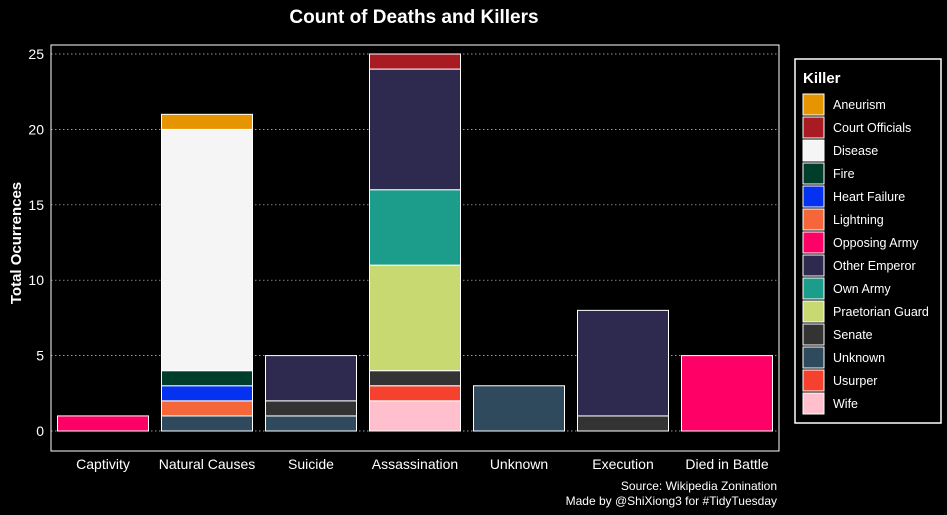  Describe the element at coordinates (671, 501) in the screenshot. I see `caption-credit: Made by @ShiXiong3 for #TidyTuesday` at that location.